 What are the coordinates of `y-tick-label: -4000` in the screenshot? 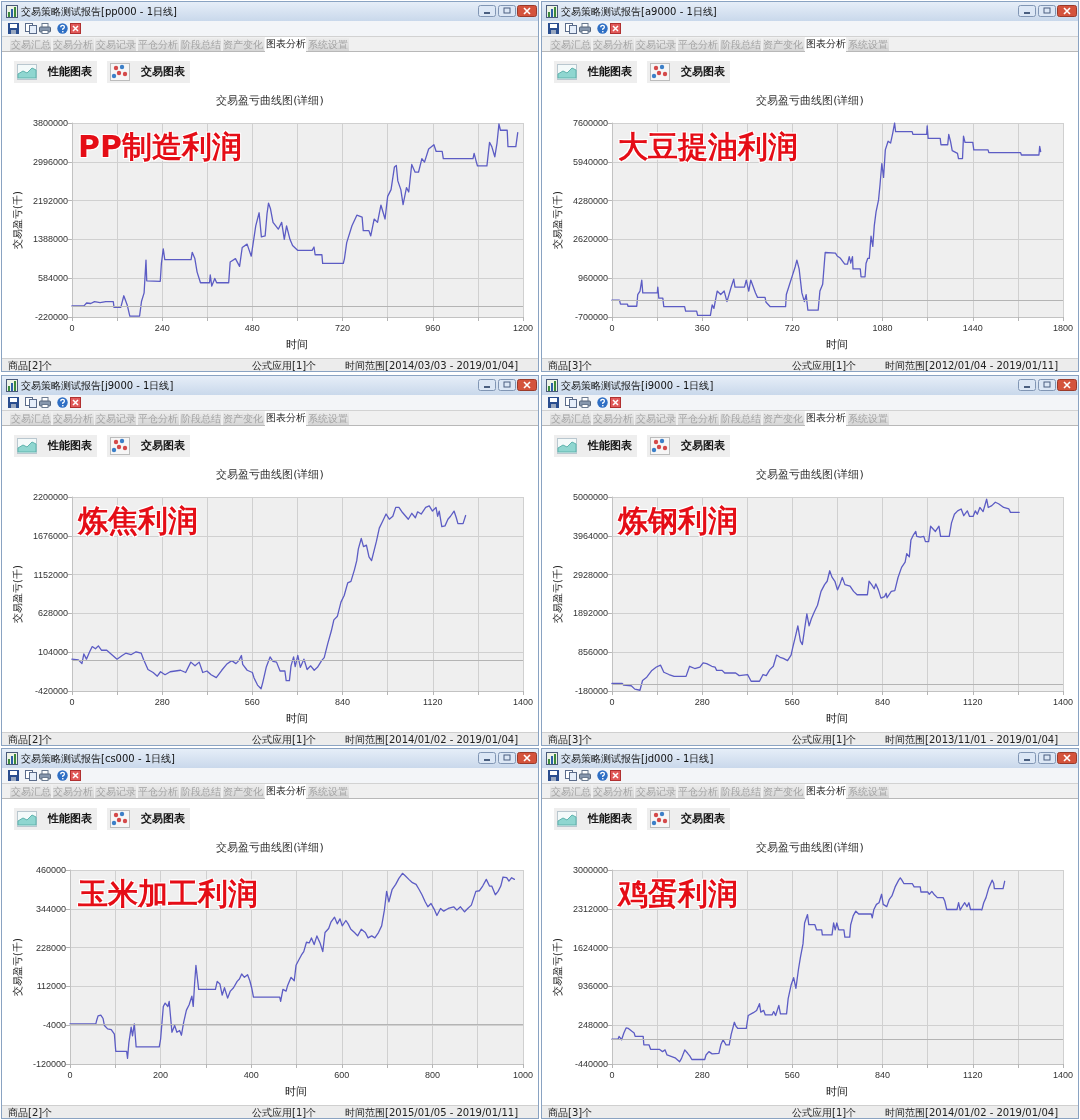 It's located at (54, 1025).